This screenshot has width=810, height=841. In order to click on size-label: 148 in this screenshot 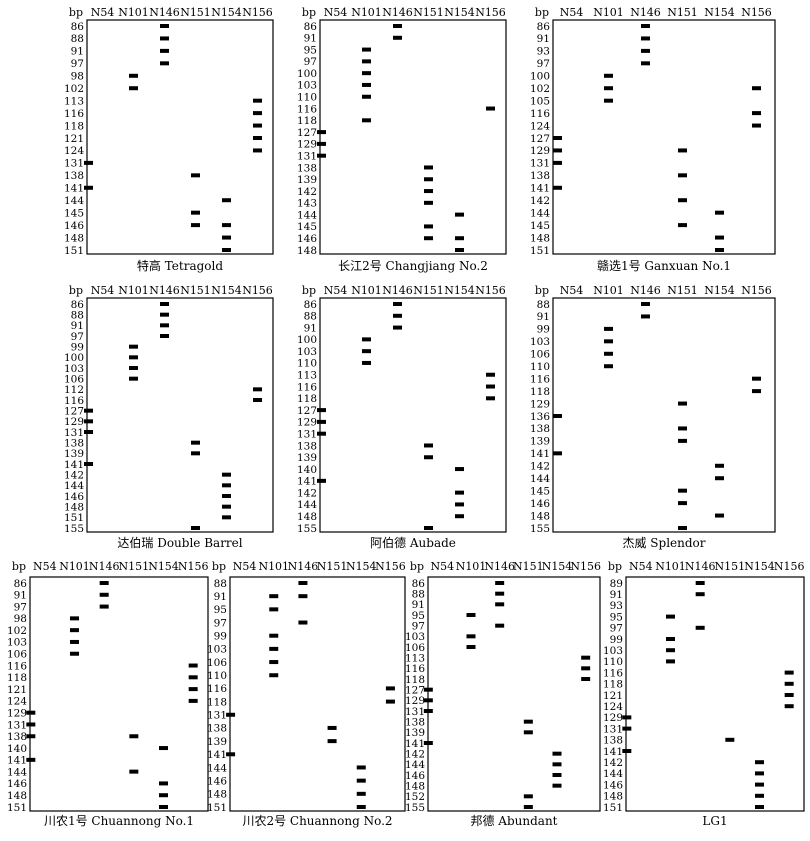, I will do `click(74, 238)`.